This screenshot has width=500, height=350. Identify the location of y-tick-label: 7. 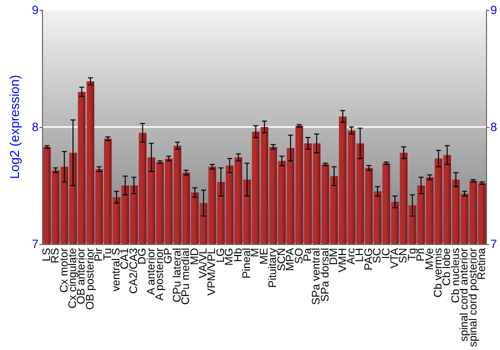
(35, 243).